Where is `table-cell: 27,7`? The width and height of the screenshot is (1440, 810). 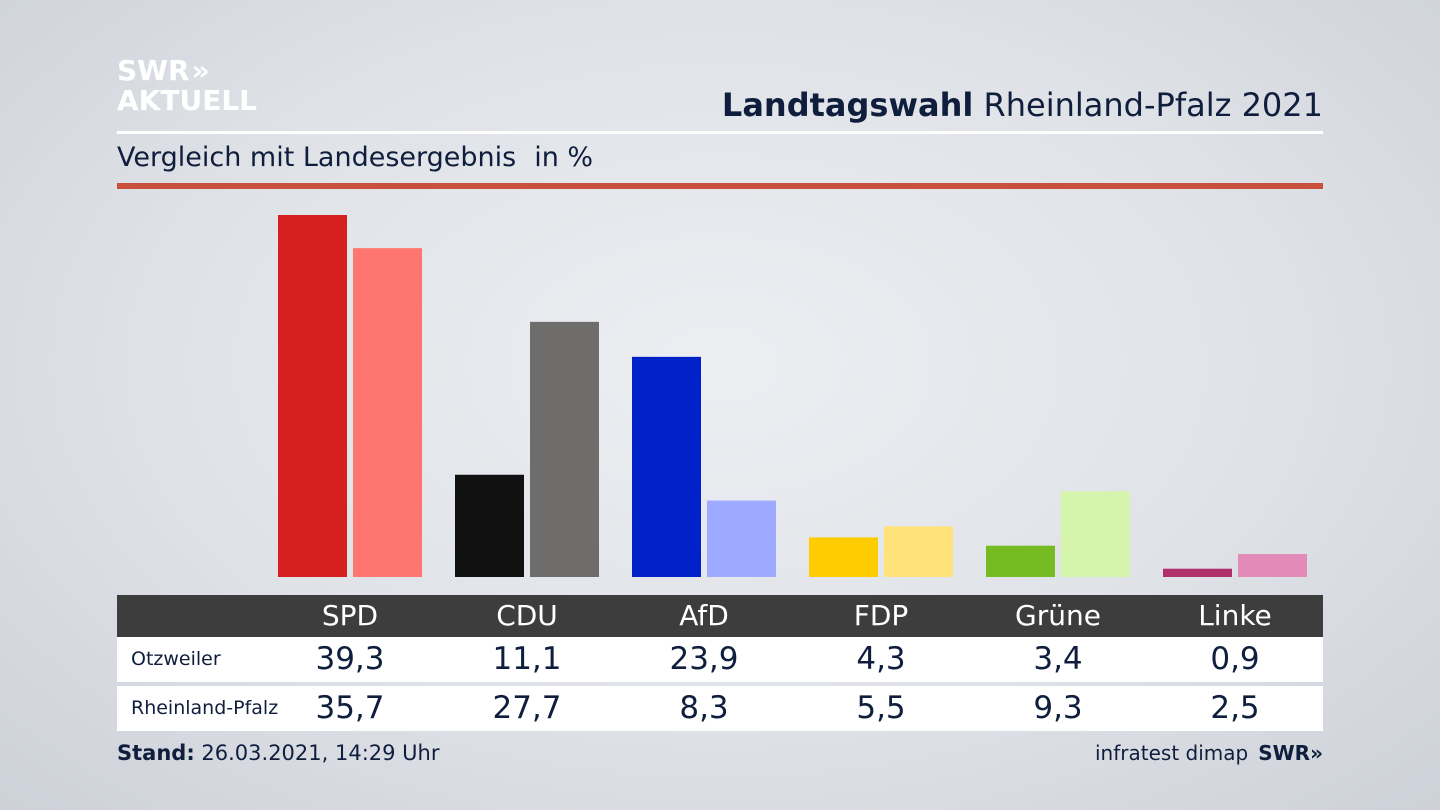
table-cell: 27,7 is located at coordinates (527, 708).